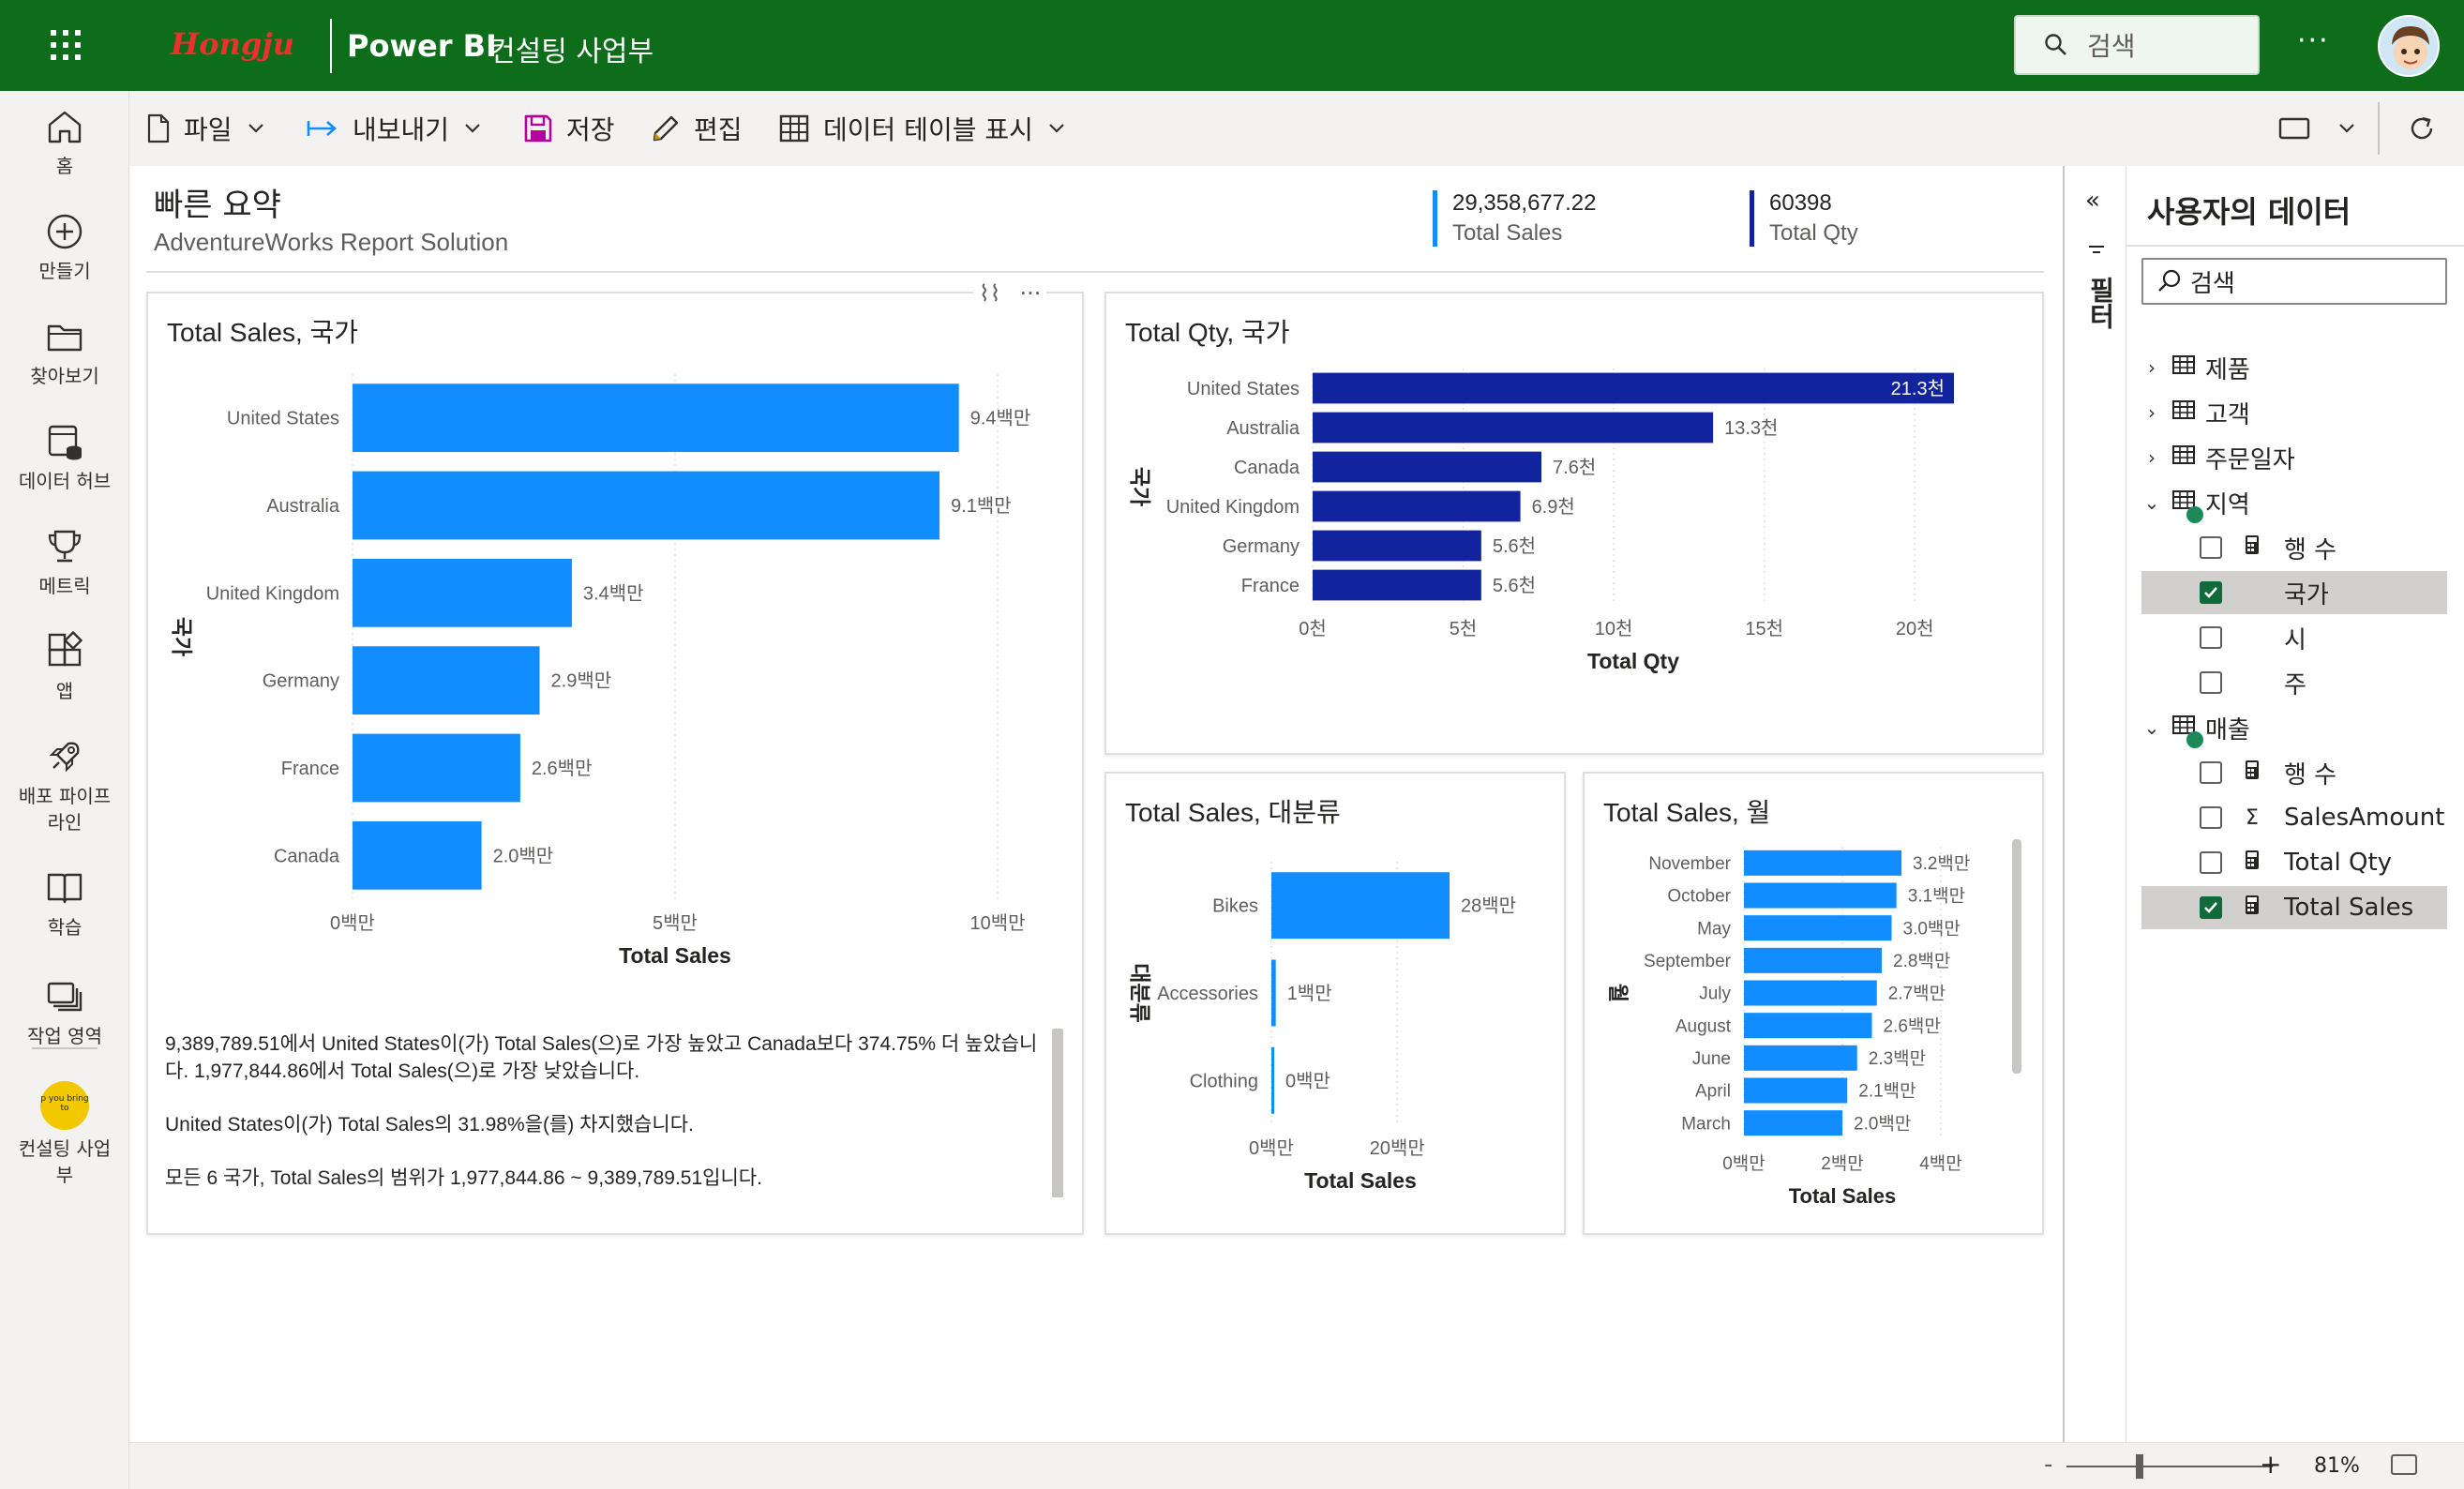 The width and height of the screenshot is (2464, 1489). I want to click on data-pane-search-input: 검색, so click(2294, 281).